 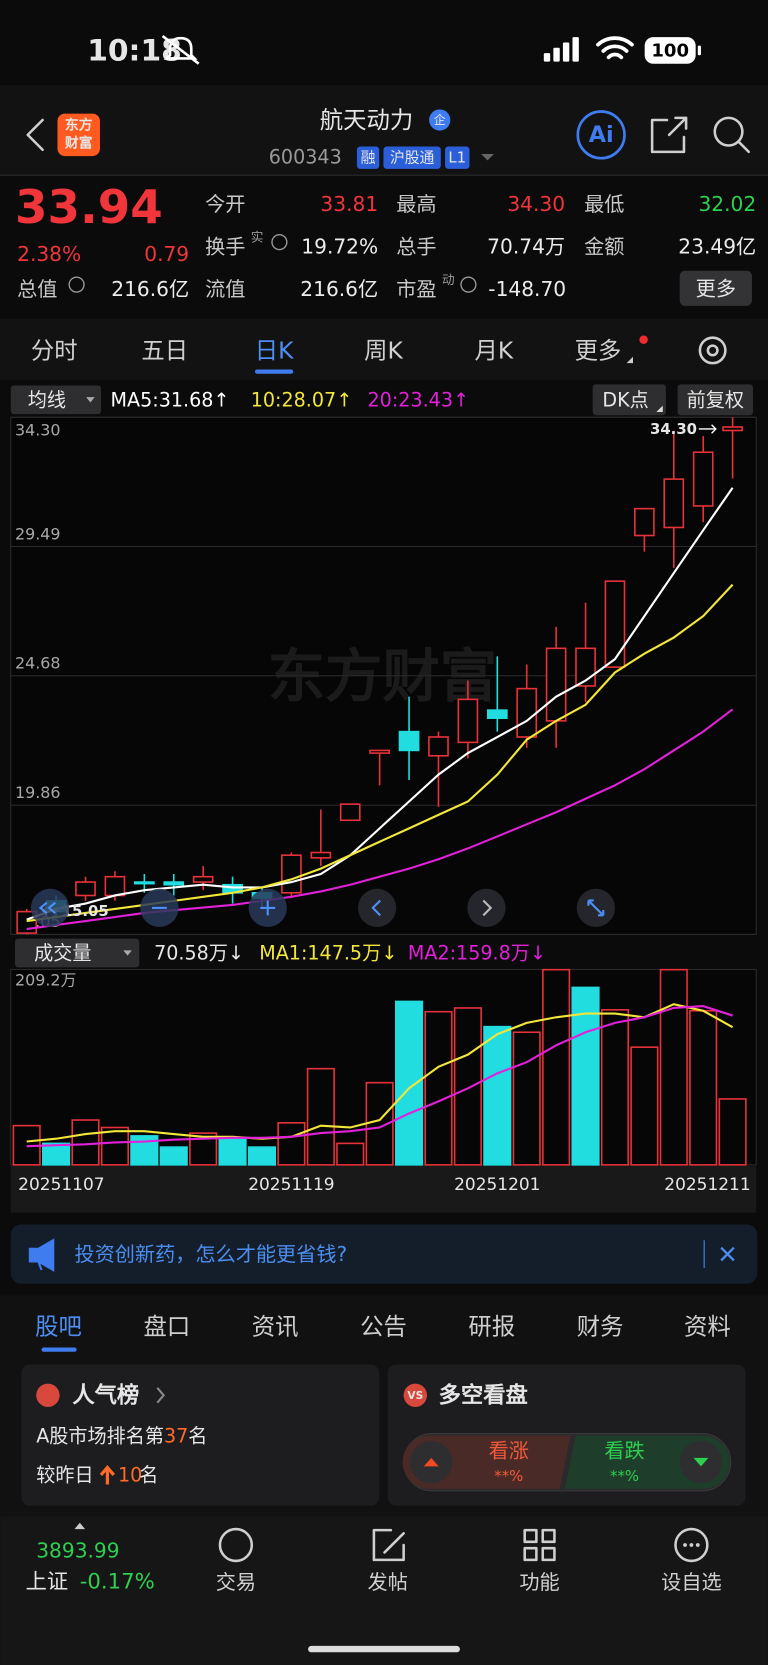 I want to click on bull-arrow, so click(x=431, y=1462).